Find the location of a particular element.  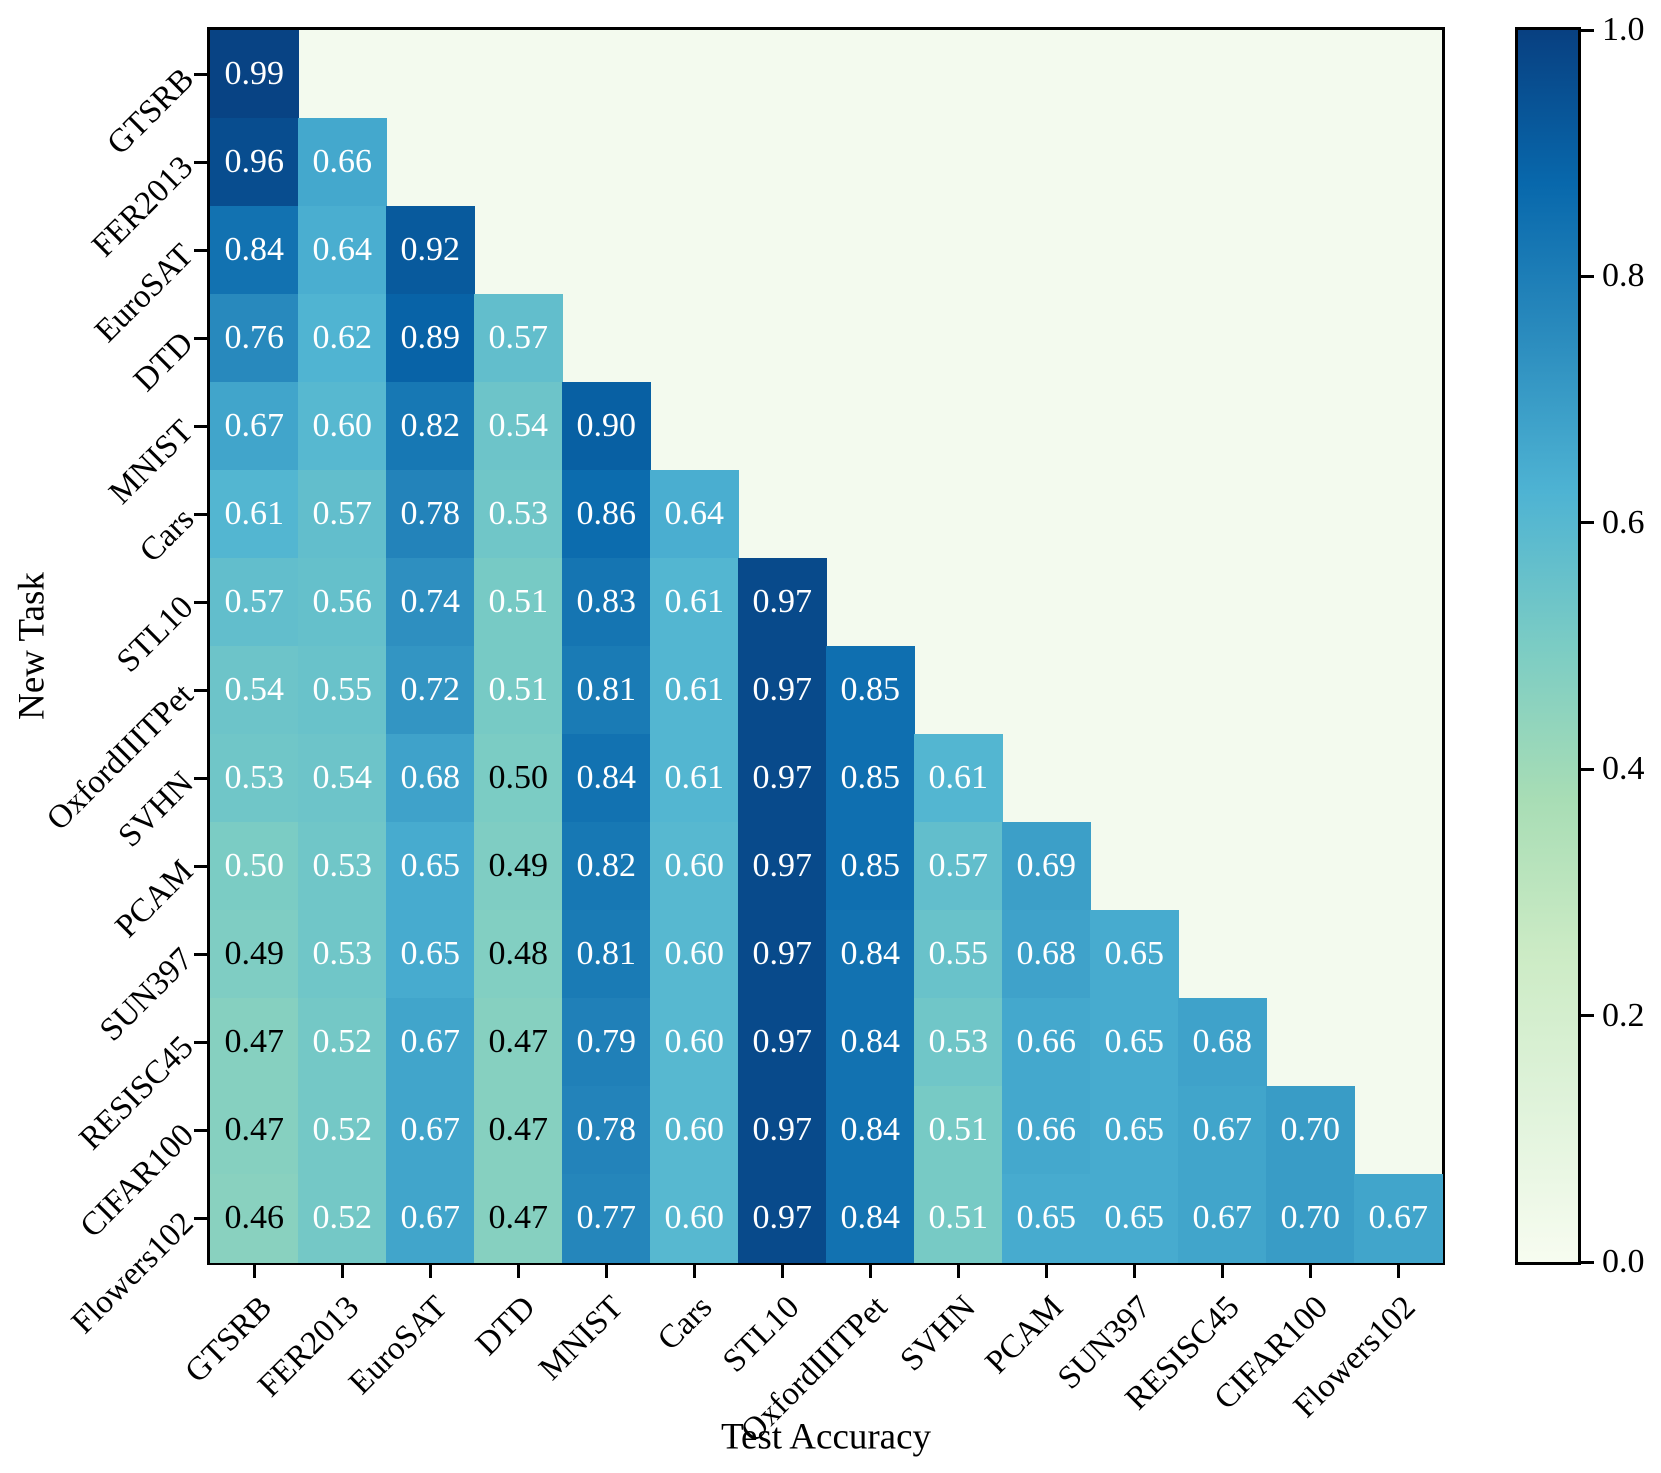

heatmap-cell-Flowers102-MNIST: 0.77 is located at coordinates (606, 1218).